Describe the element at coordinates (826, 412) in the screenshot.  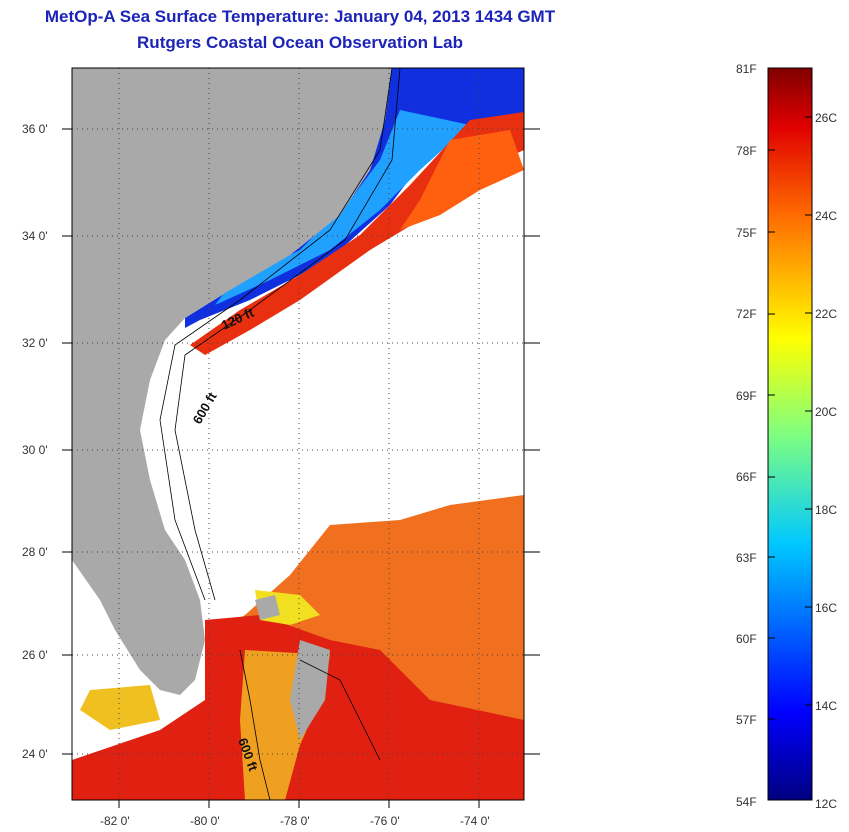
I see `colorbar-c-label: 20C` at that location.